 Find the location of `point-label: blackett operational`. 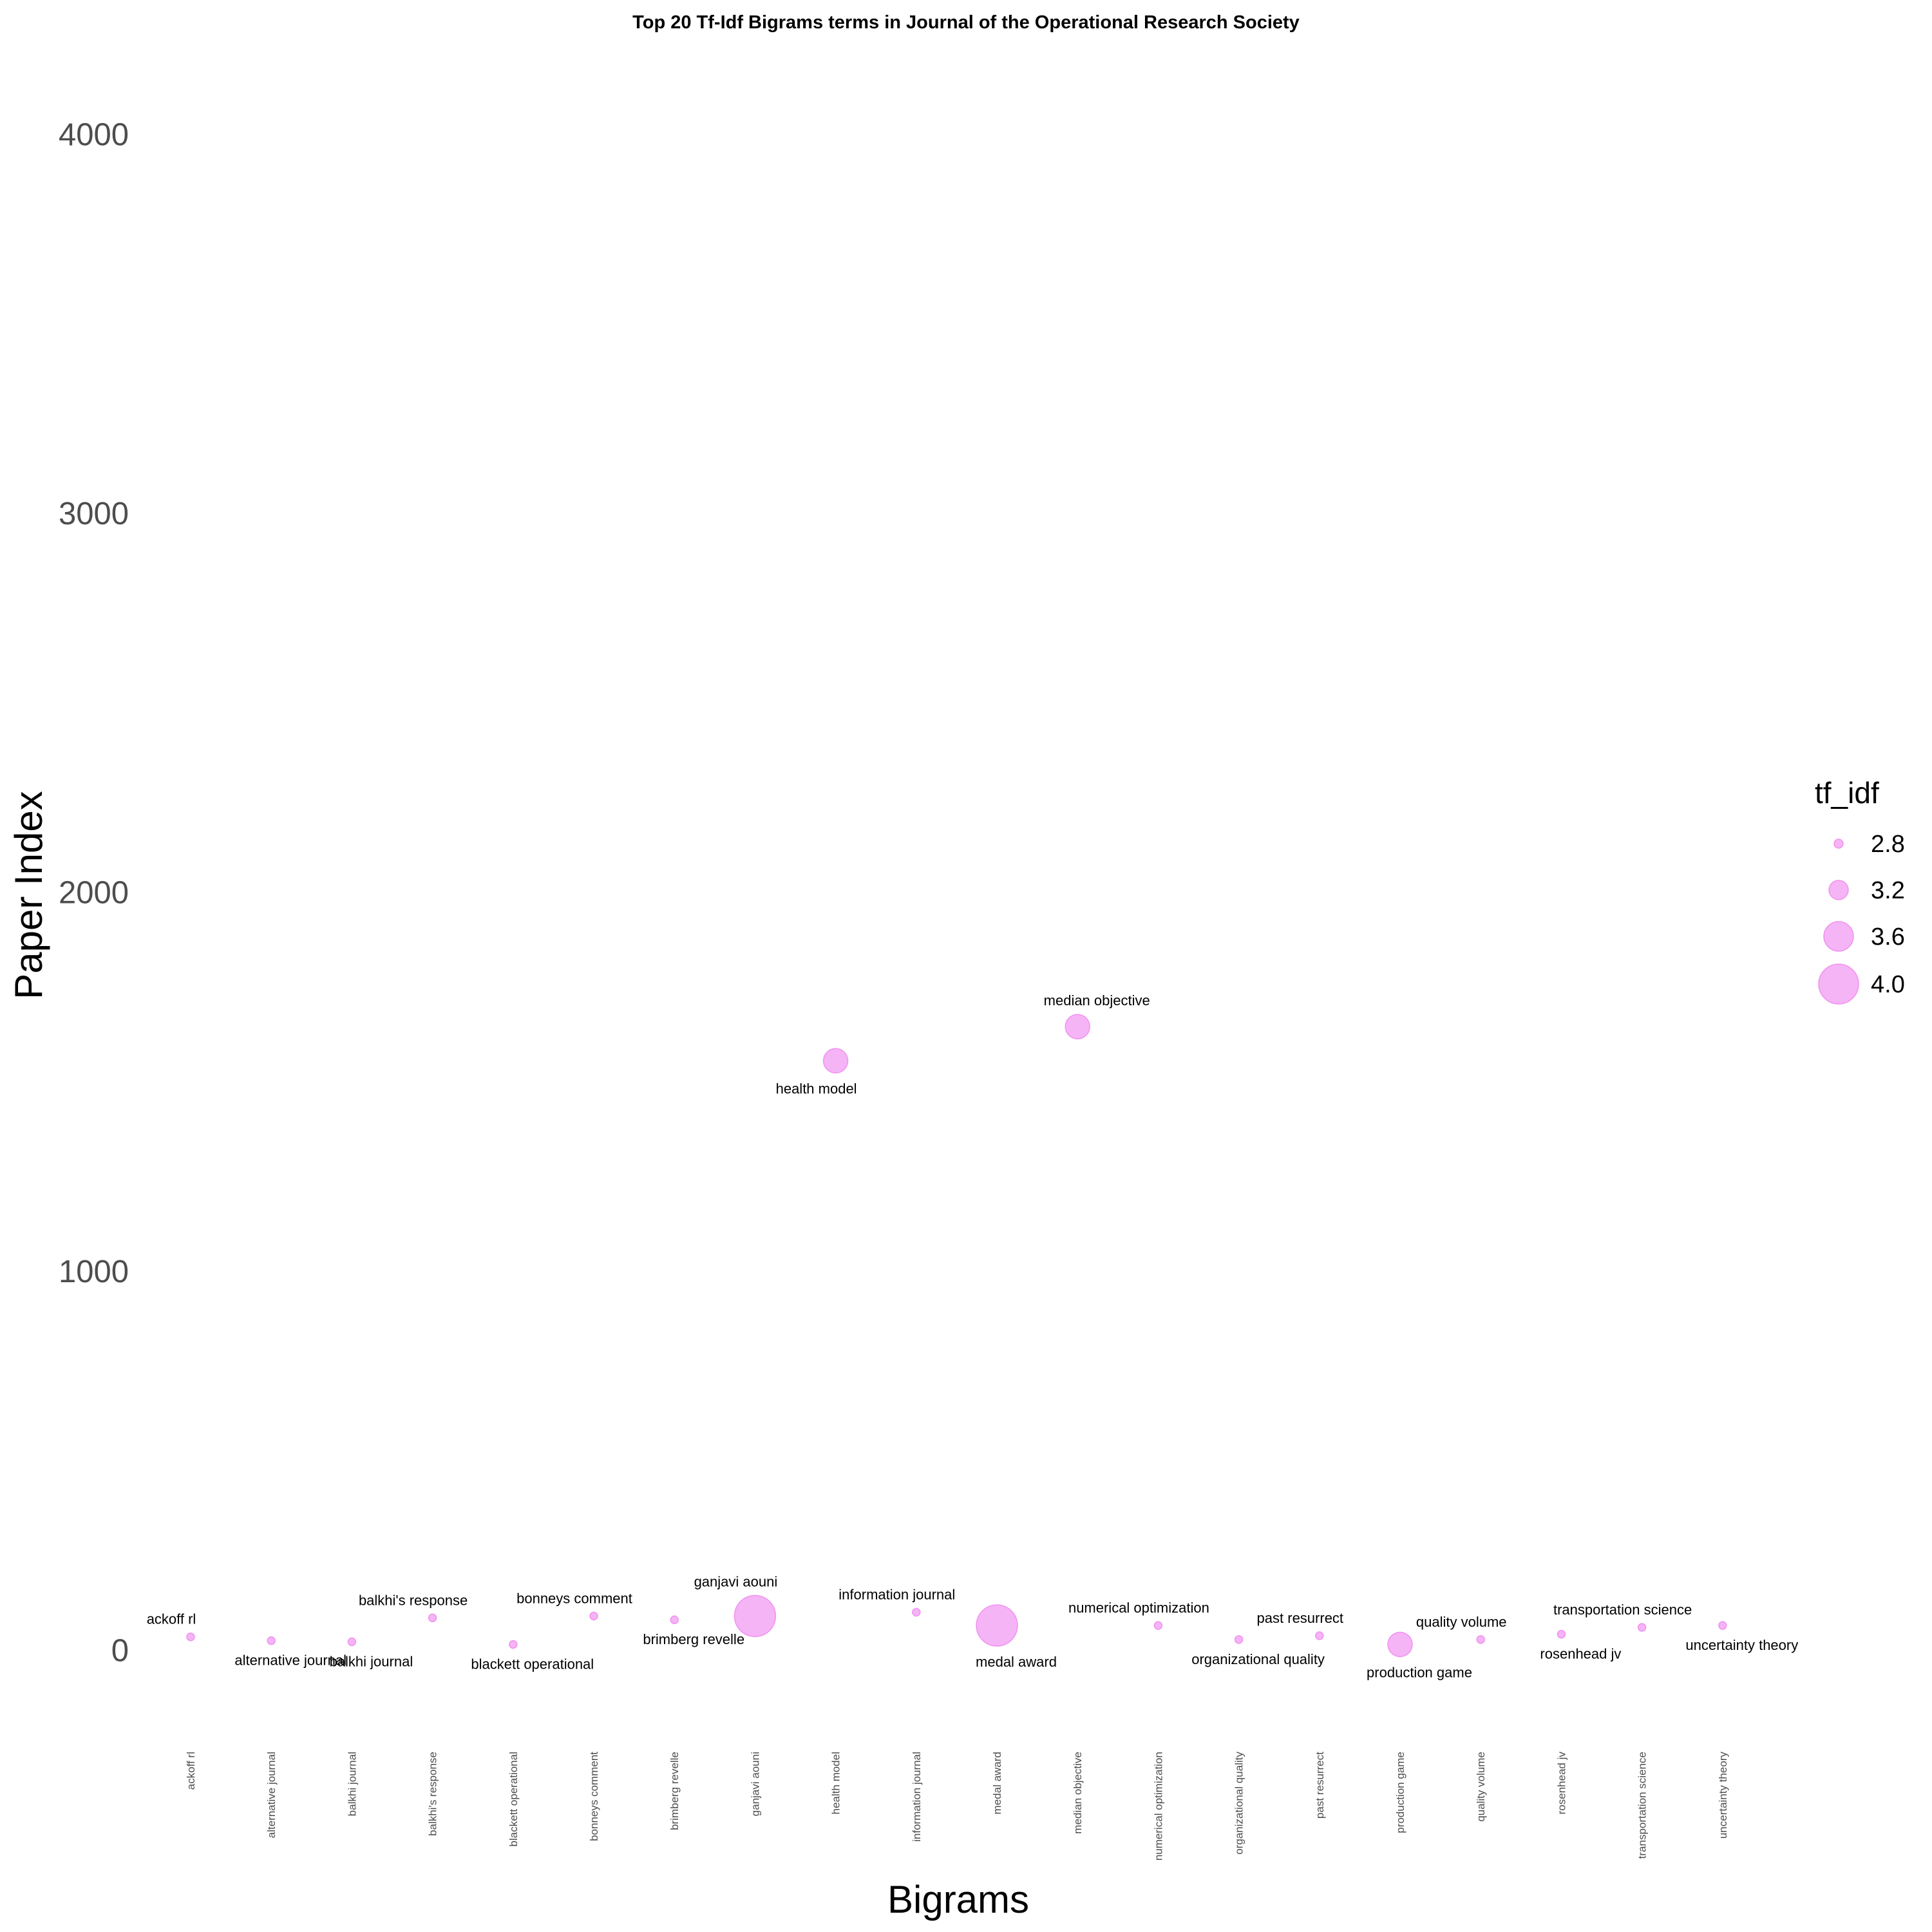

point-label: blackett operational is located at coordinates (532, 1664).